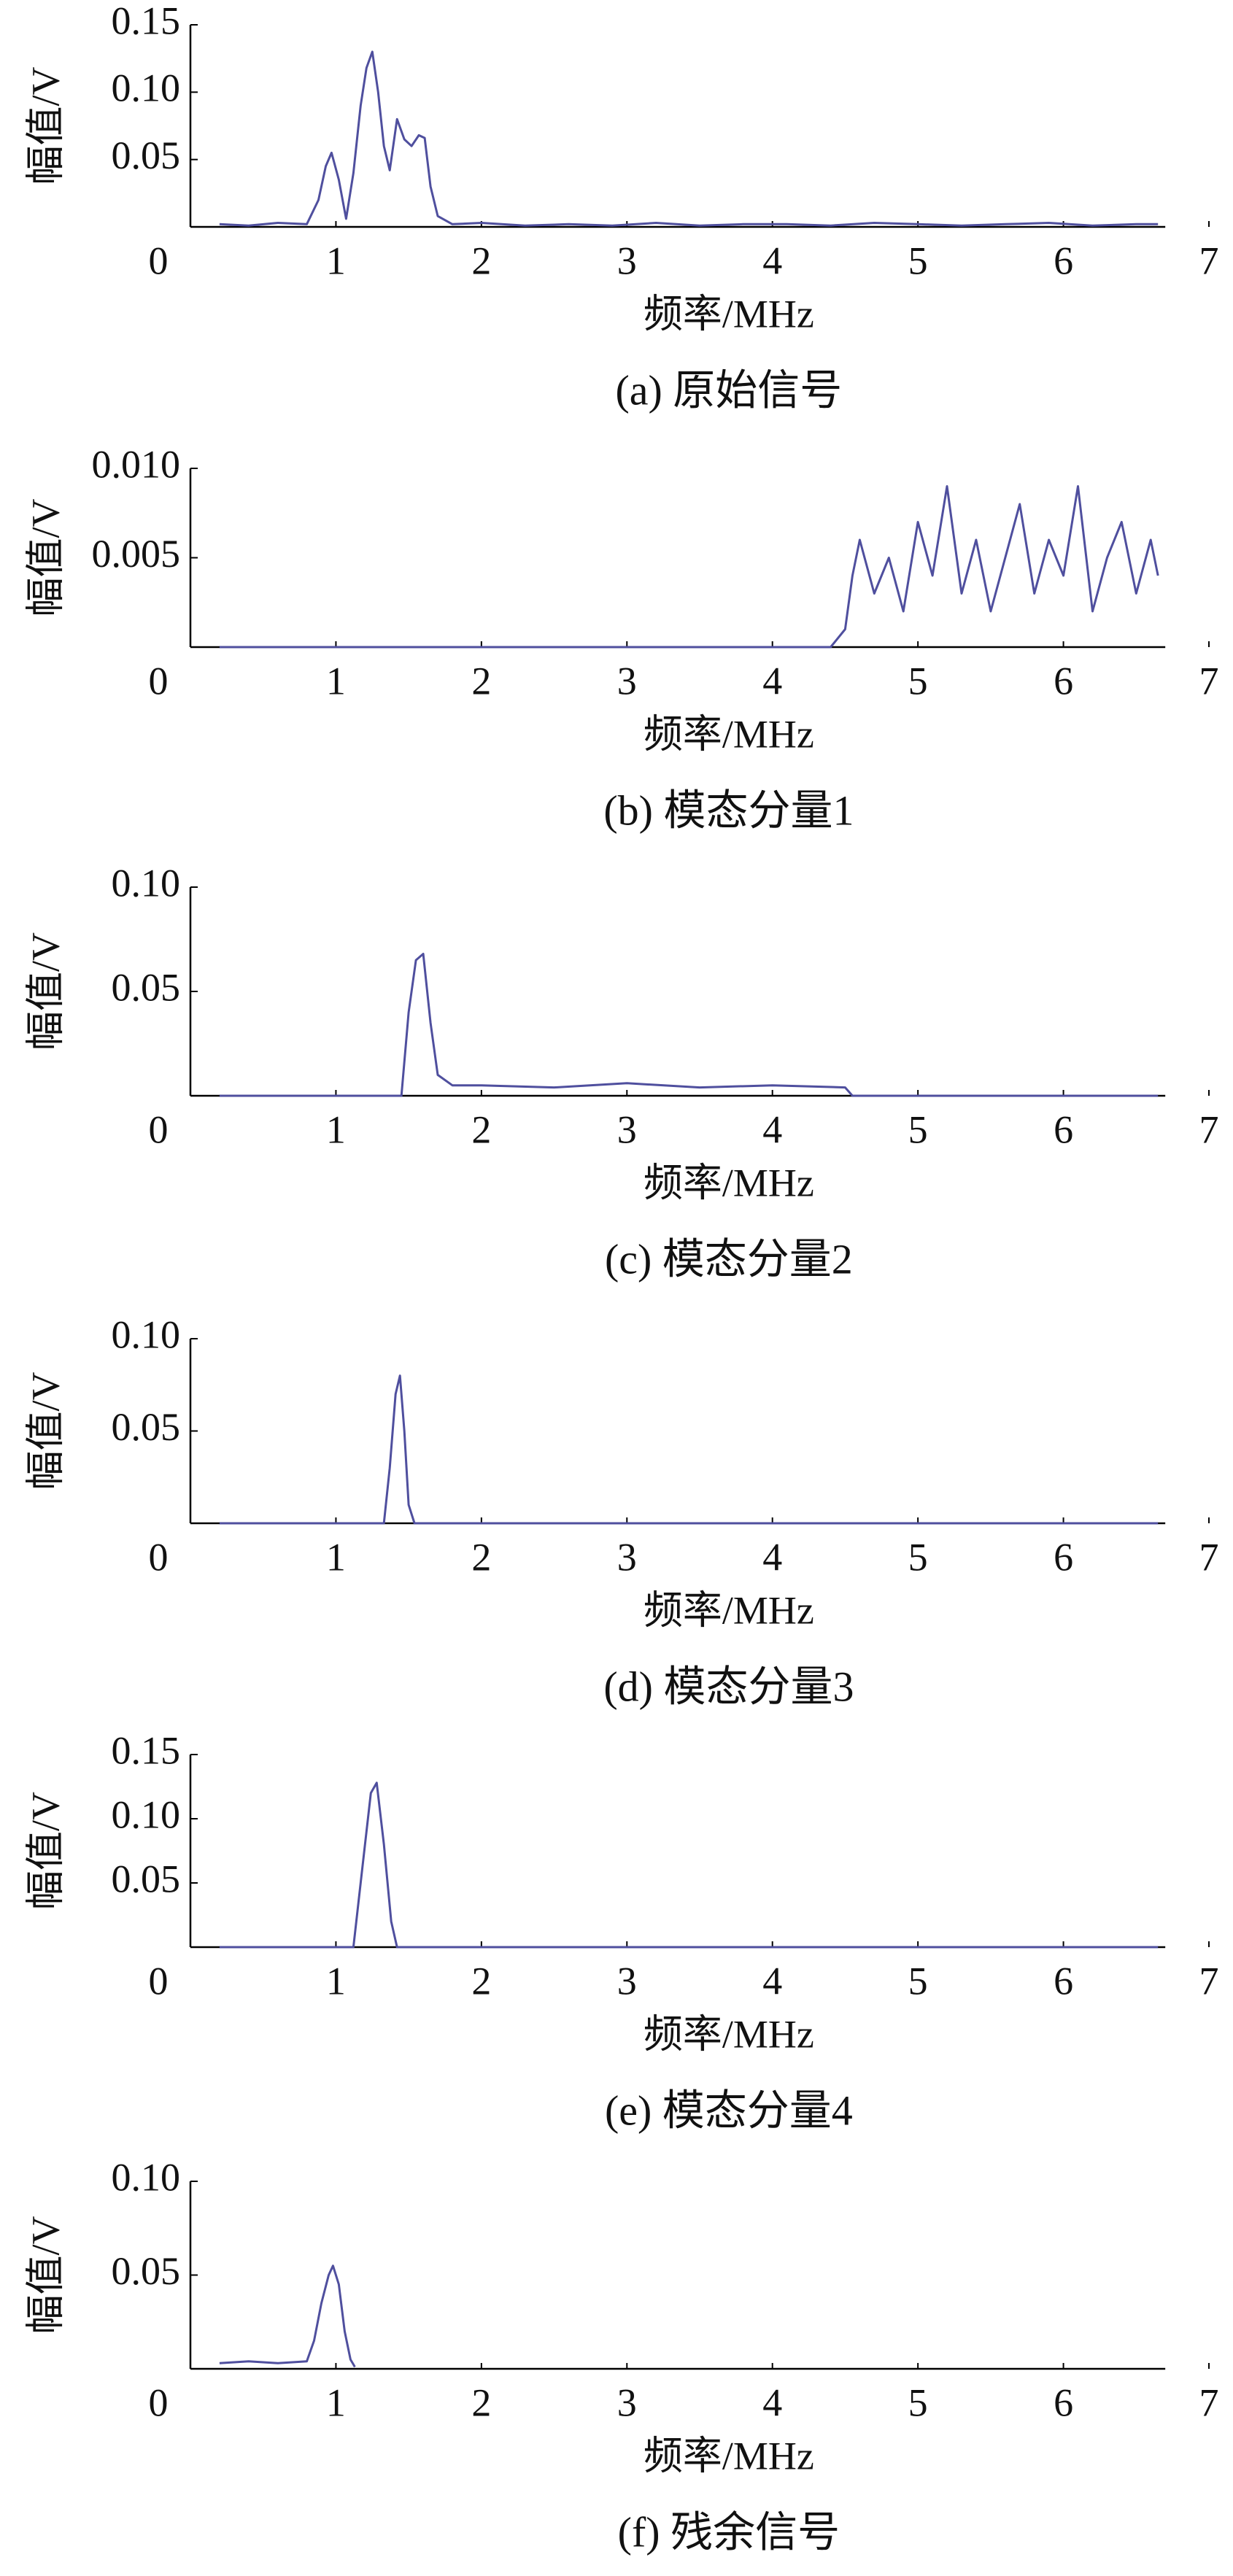  What do you see at coordinates (729, 2110) in the screenshot?
I see `caption: (e) 模态分量4` at bounding box center [729, 2110].